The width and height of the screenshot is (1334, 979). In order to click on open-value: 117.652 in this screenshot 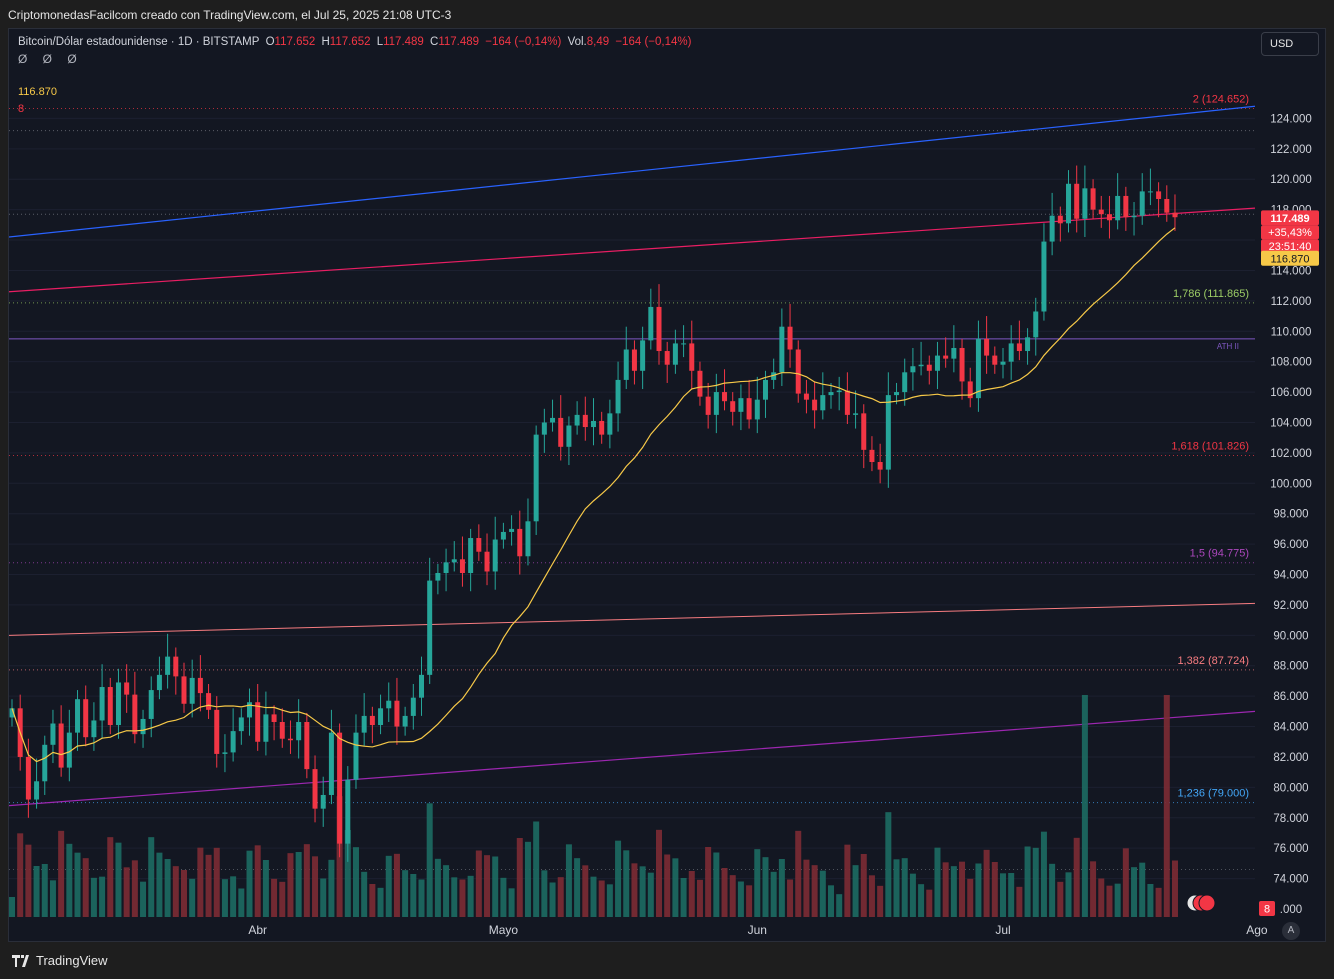, I will do `click(295, 42)`.